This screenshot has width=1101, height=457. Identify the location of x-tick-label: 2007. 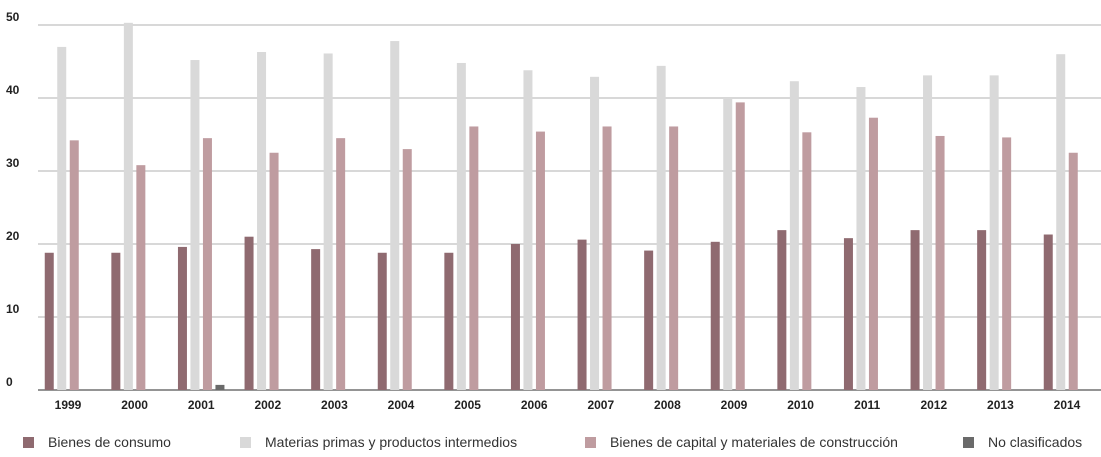
(600, 405).